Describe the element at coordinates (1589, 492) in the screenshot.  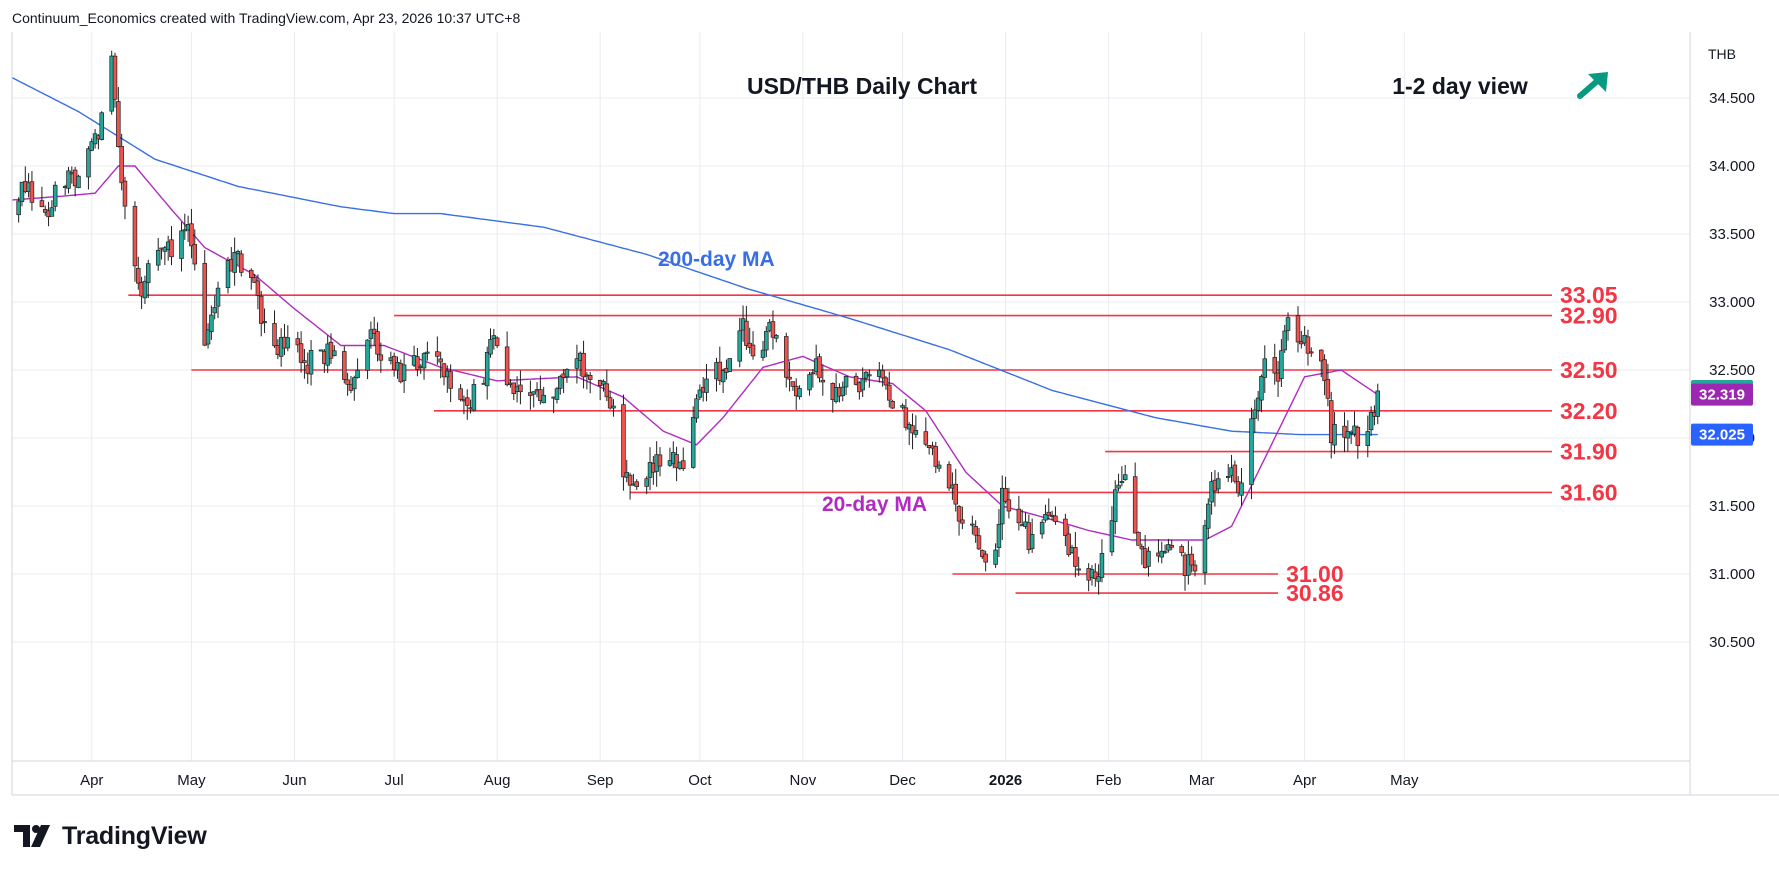
I see `level-label: 31.60` at that location.